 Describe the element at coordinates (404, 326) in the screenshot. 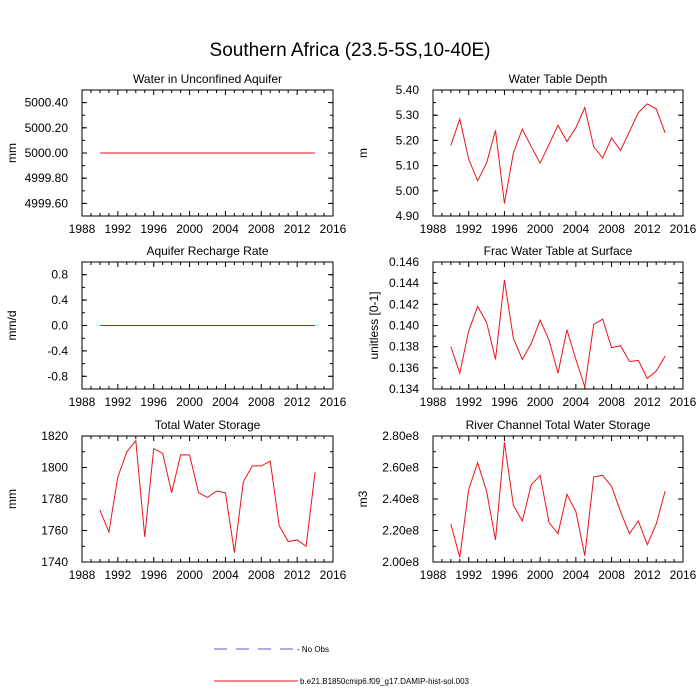

I see `y-tick-label: 0.140` at that location.